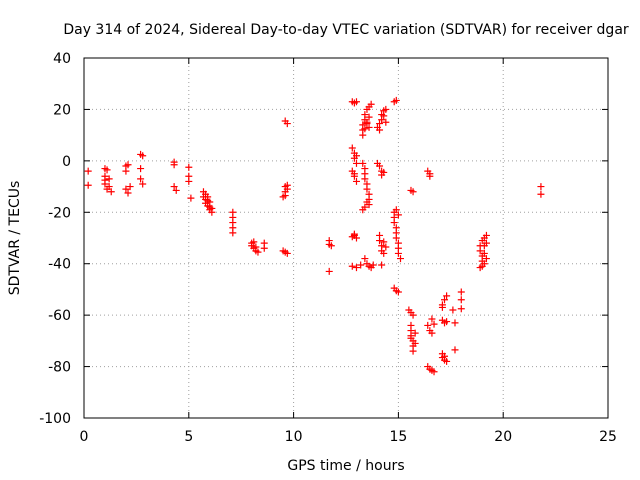 This screenshot has width=640, height=480. What do you see at coordinates (59, 265) in the screenshot?
I see `y-tick-label: -40` at bounding box center [59, 265].